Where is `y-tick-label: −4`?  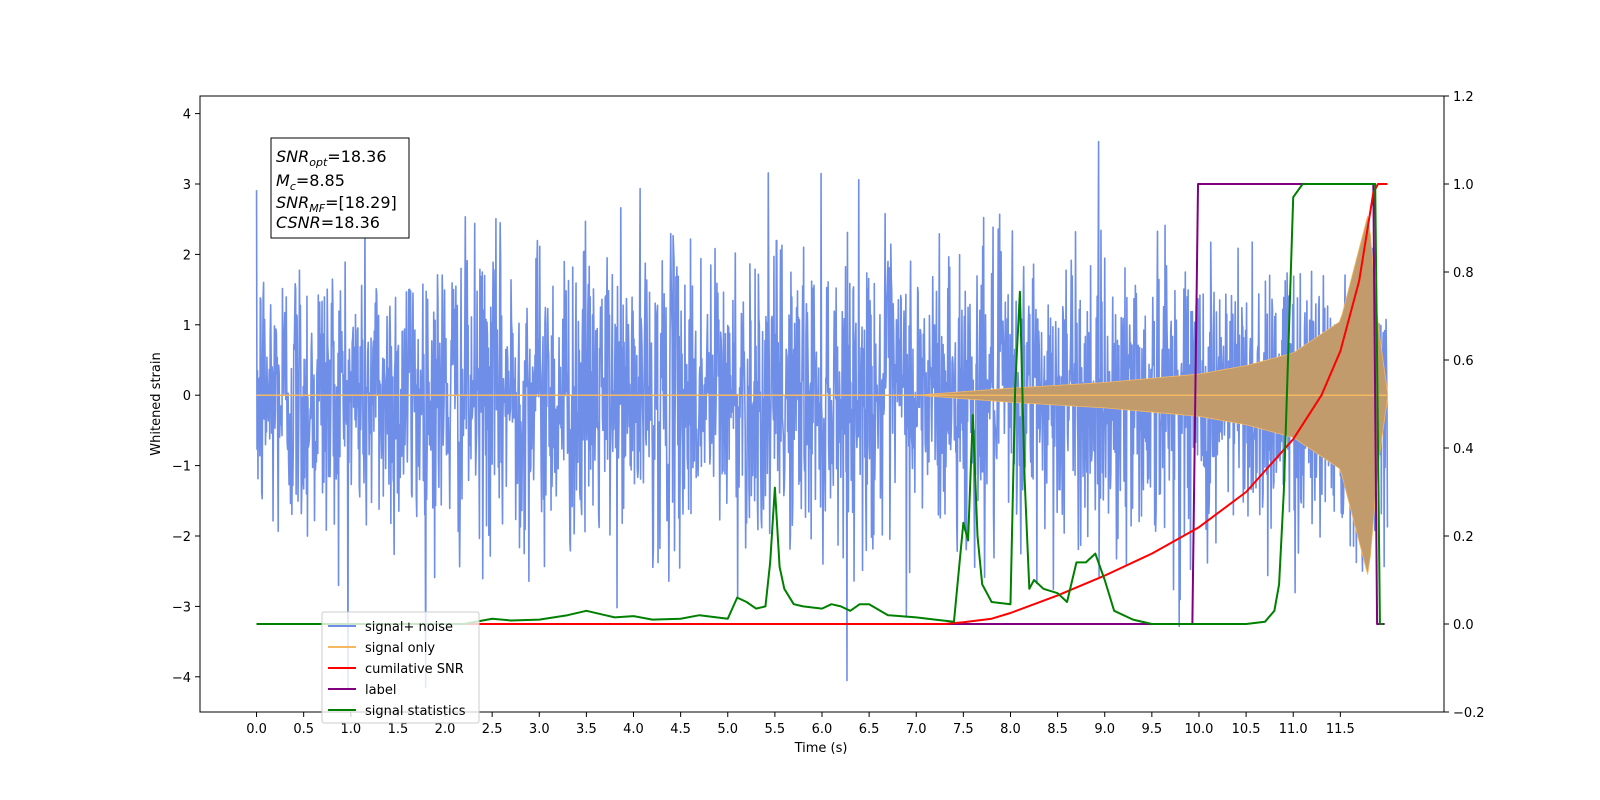
y-tick-label: −4 is located at coordinates (181, 678).